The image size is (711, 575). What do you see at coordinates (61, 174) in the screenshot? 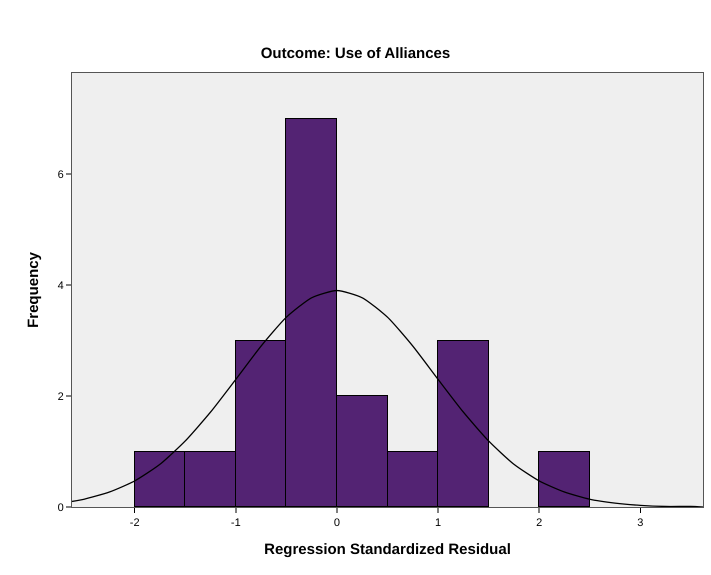
I see `y-tick-label: 6` at bounding box center [61, 174].